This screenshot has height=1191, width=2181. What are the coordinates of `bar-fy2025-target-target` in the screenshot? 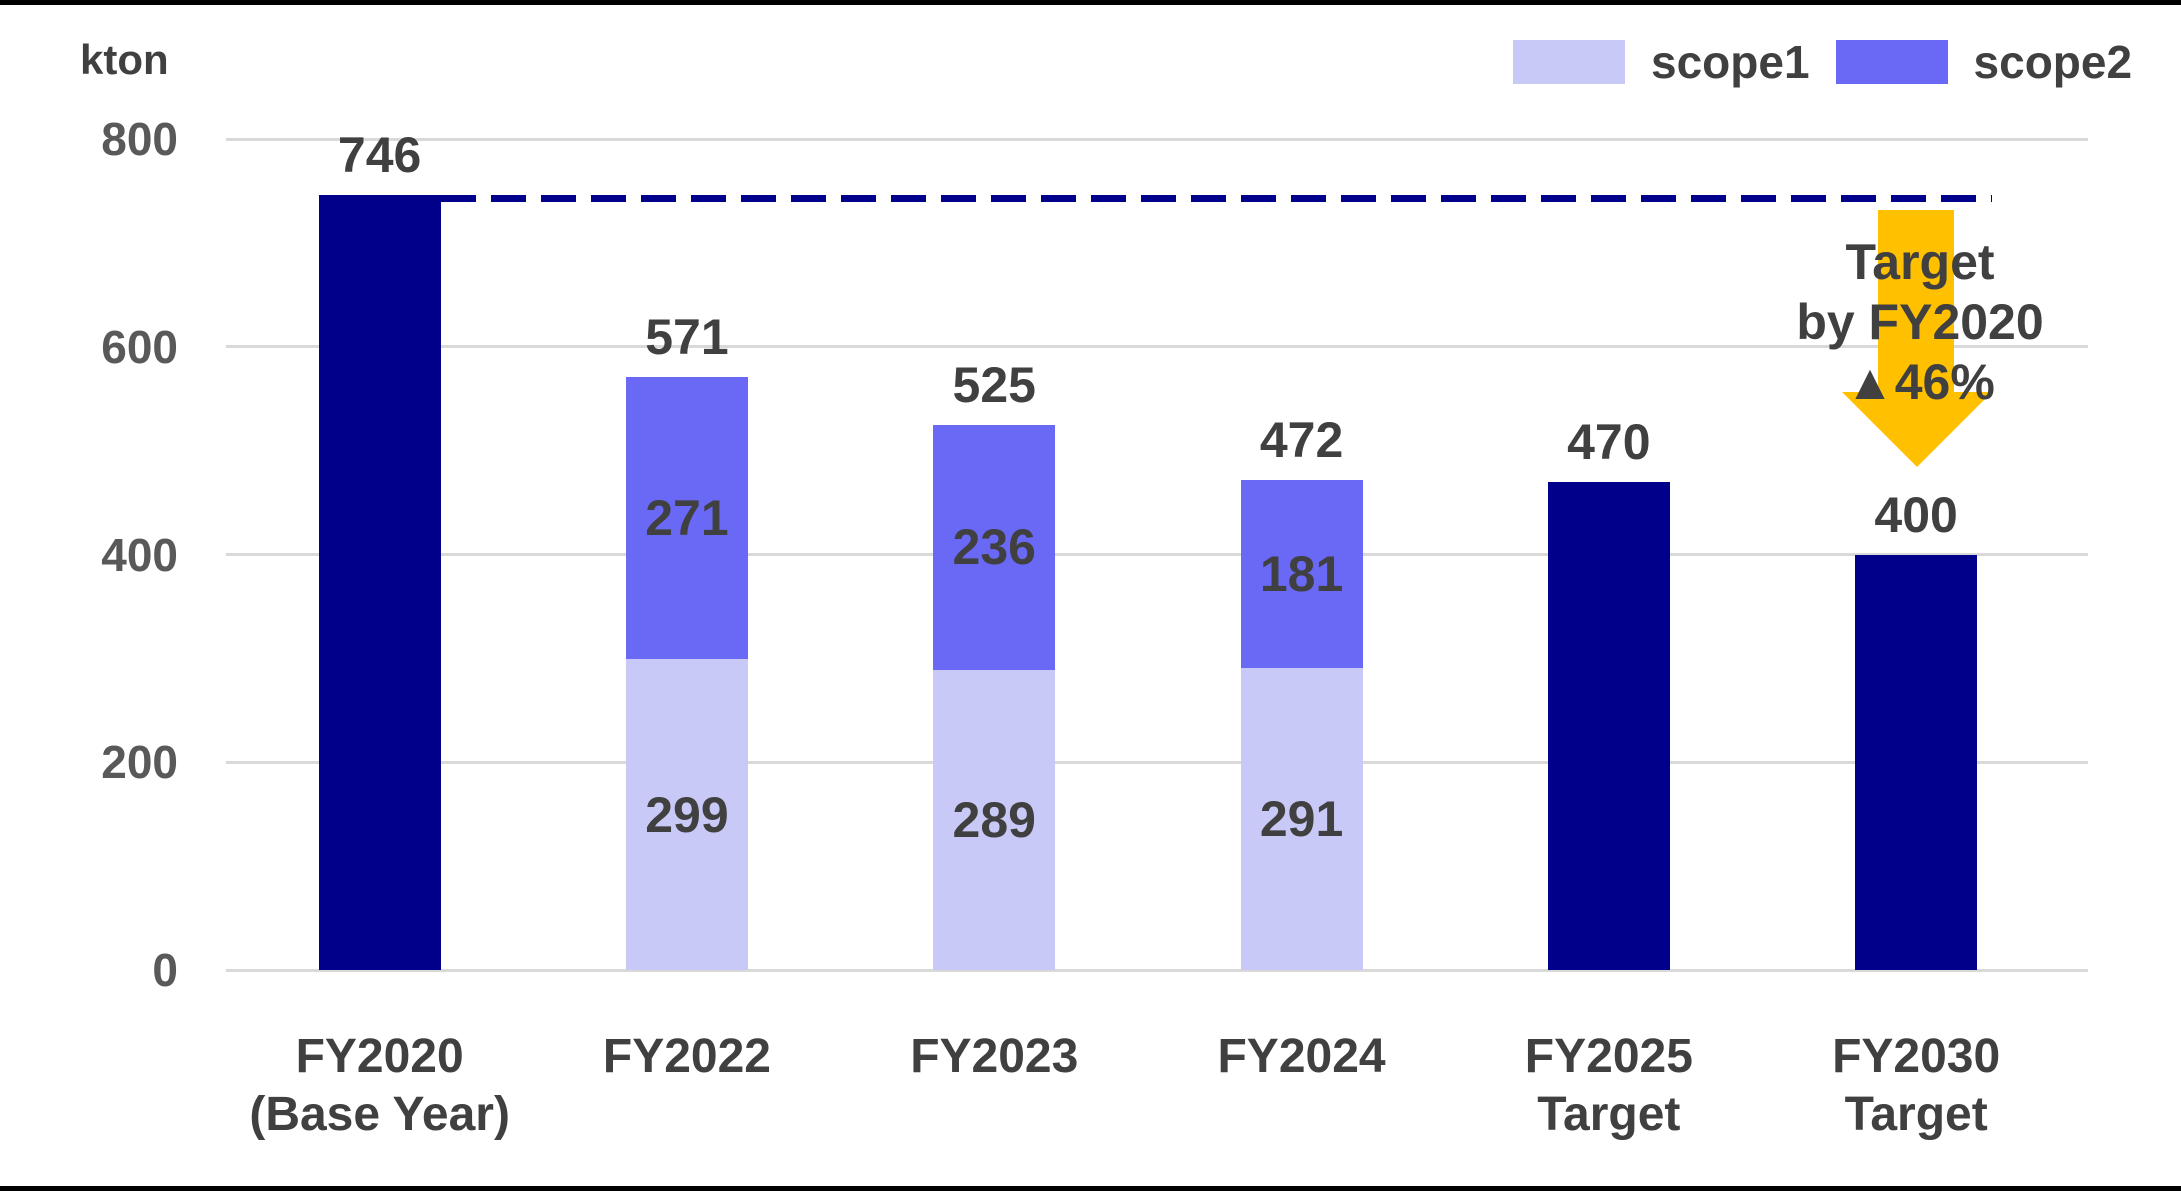 It's located at (1608, 725).